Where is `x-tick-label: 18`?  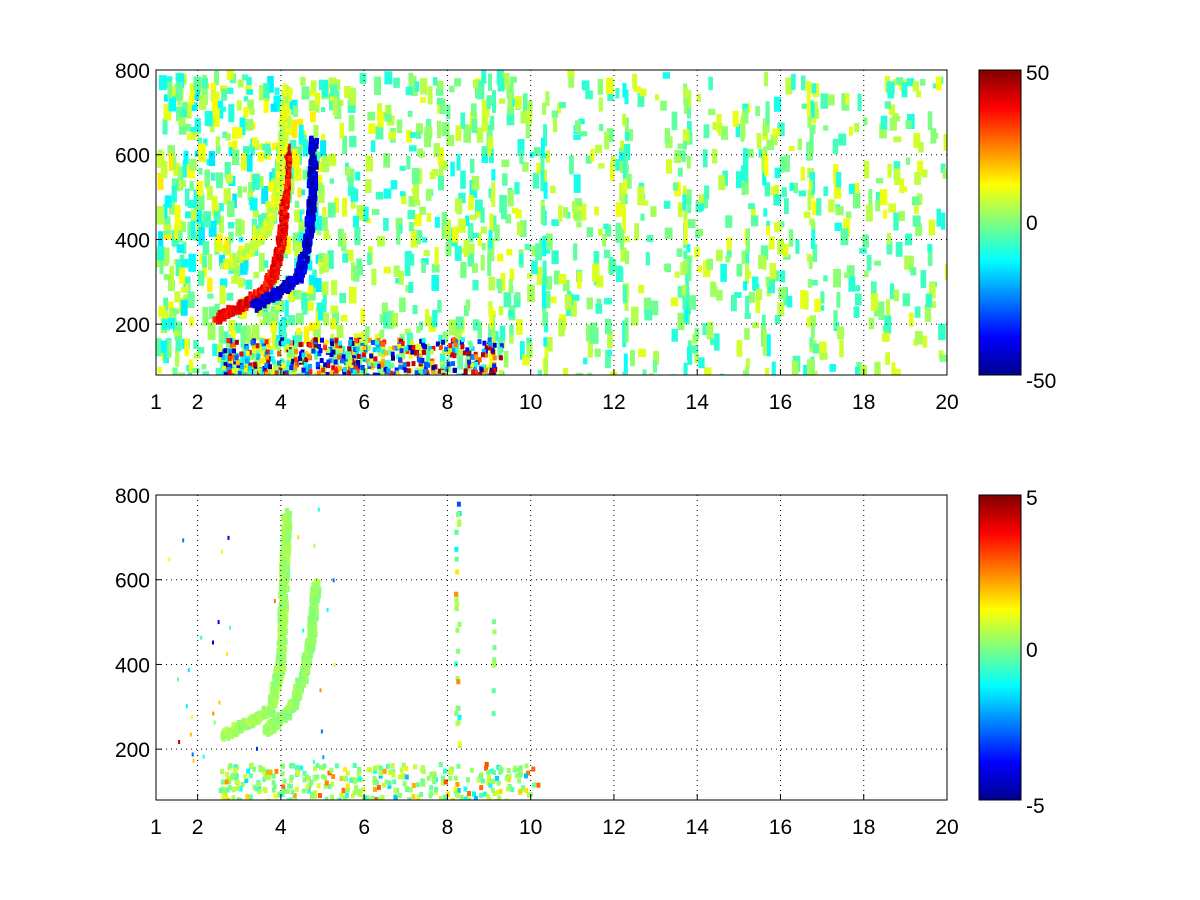 x-tick-label: 18 is located at coordinates (863, 402).